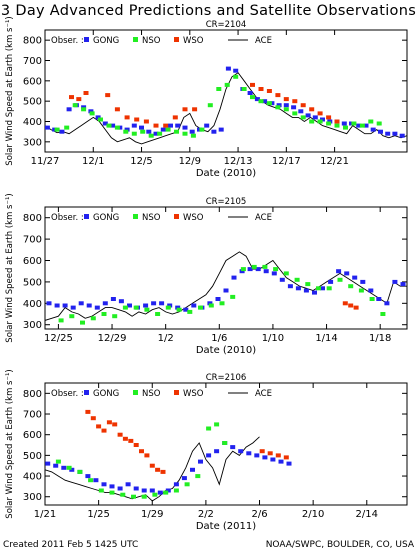  Describe the element at coordinates (226, 25) in the screenshot. I see `chart-title: CR=2104` at that location.